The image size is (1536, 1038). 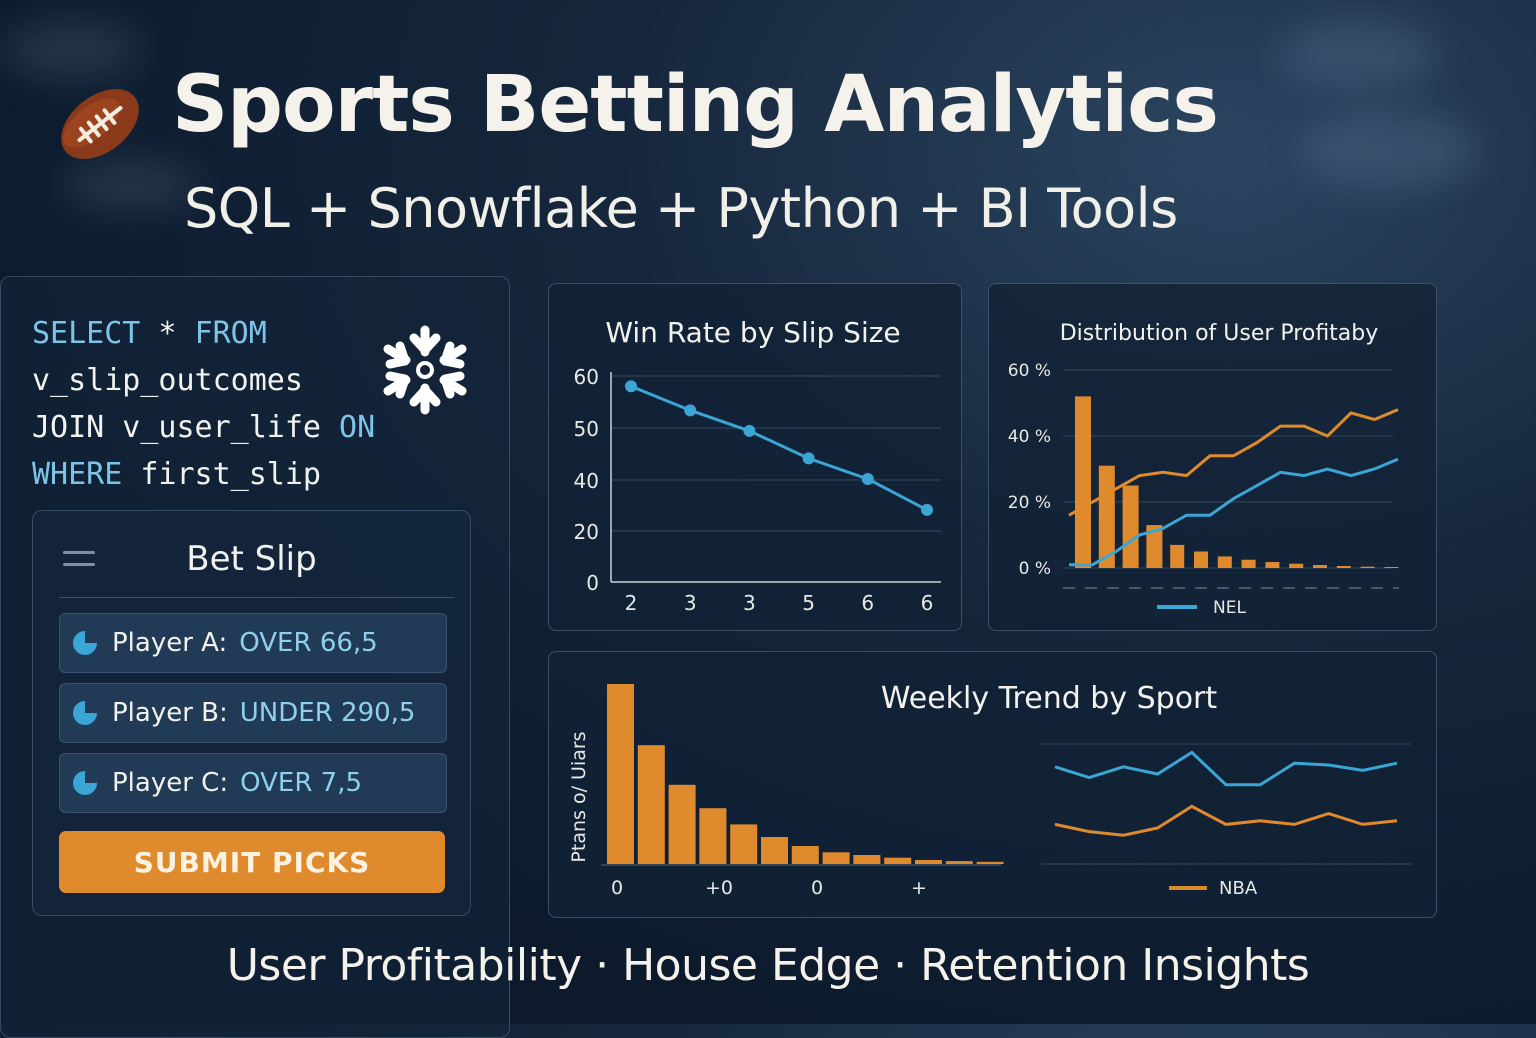 I want to click on pick-row-c: Player C: OVER 7,5, so click(x=253, y=783).